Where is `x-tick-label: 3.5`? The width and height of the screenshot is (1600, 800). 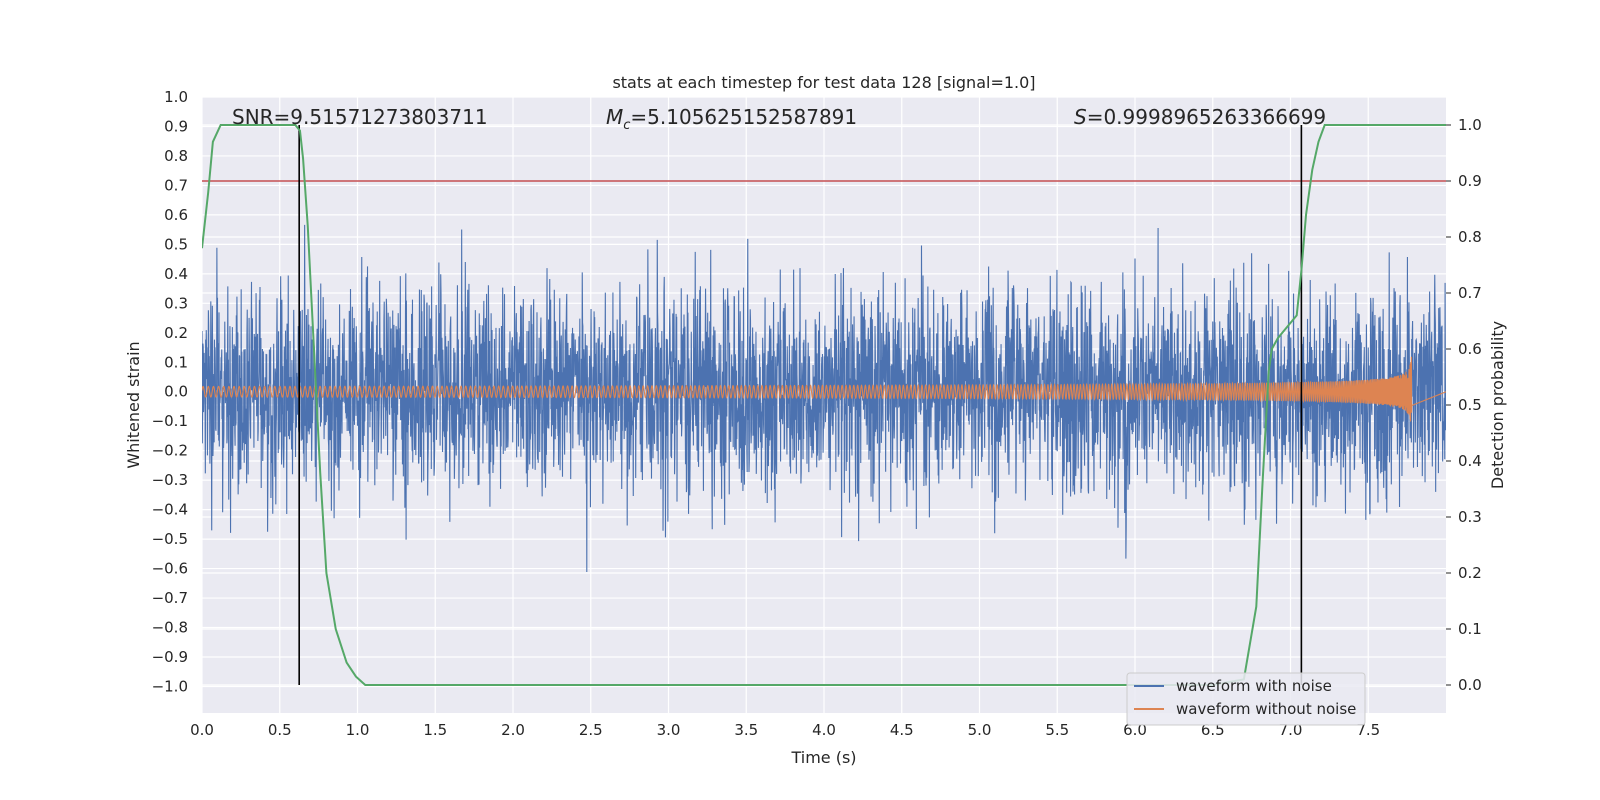 x-tick-label: 3.5 is located at coordinates (746, 730).